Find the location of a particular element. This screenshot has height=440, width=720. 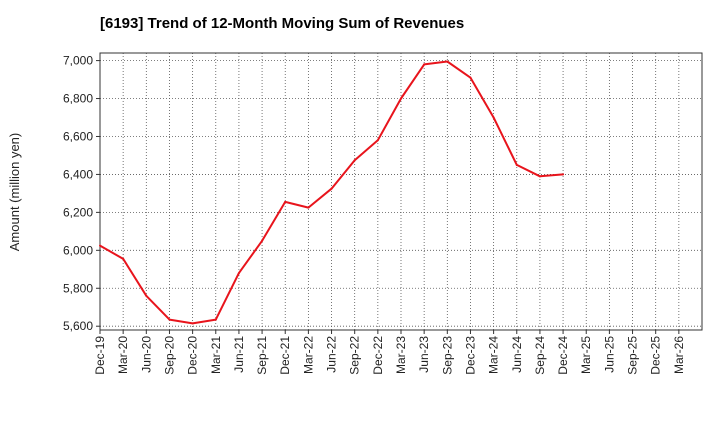

y-tick-label: 7,000 is located at coordinates (78, 61).